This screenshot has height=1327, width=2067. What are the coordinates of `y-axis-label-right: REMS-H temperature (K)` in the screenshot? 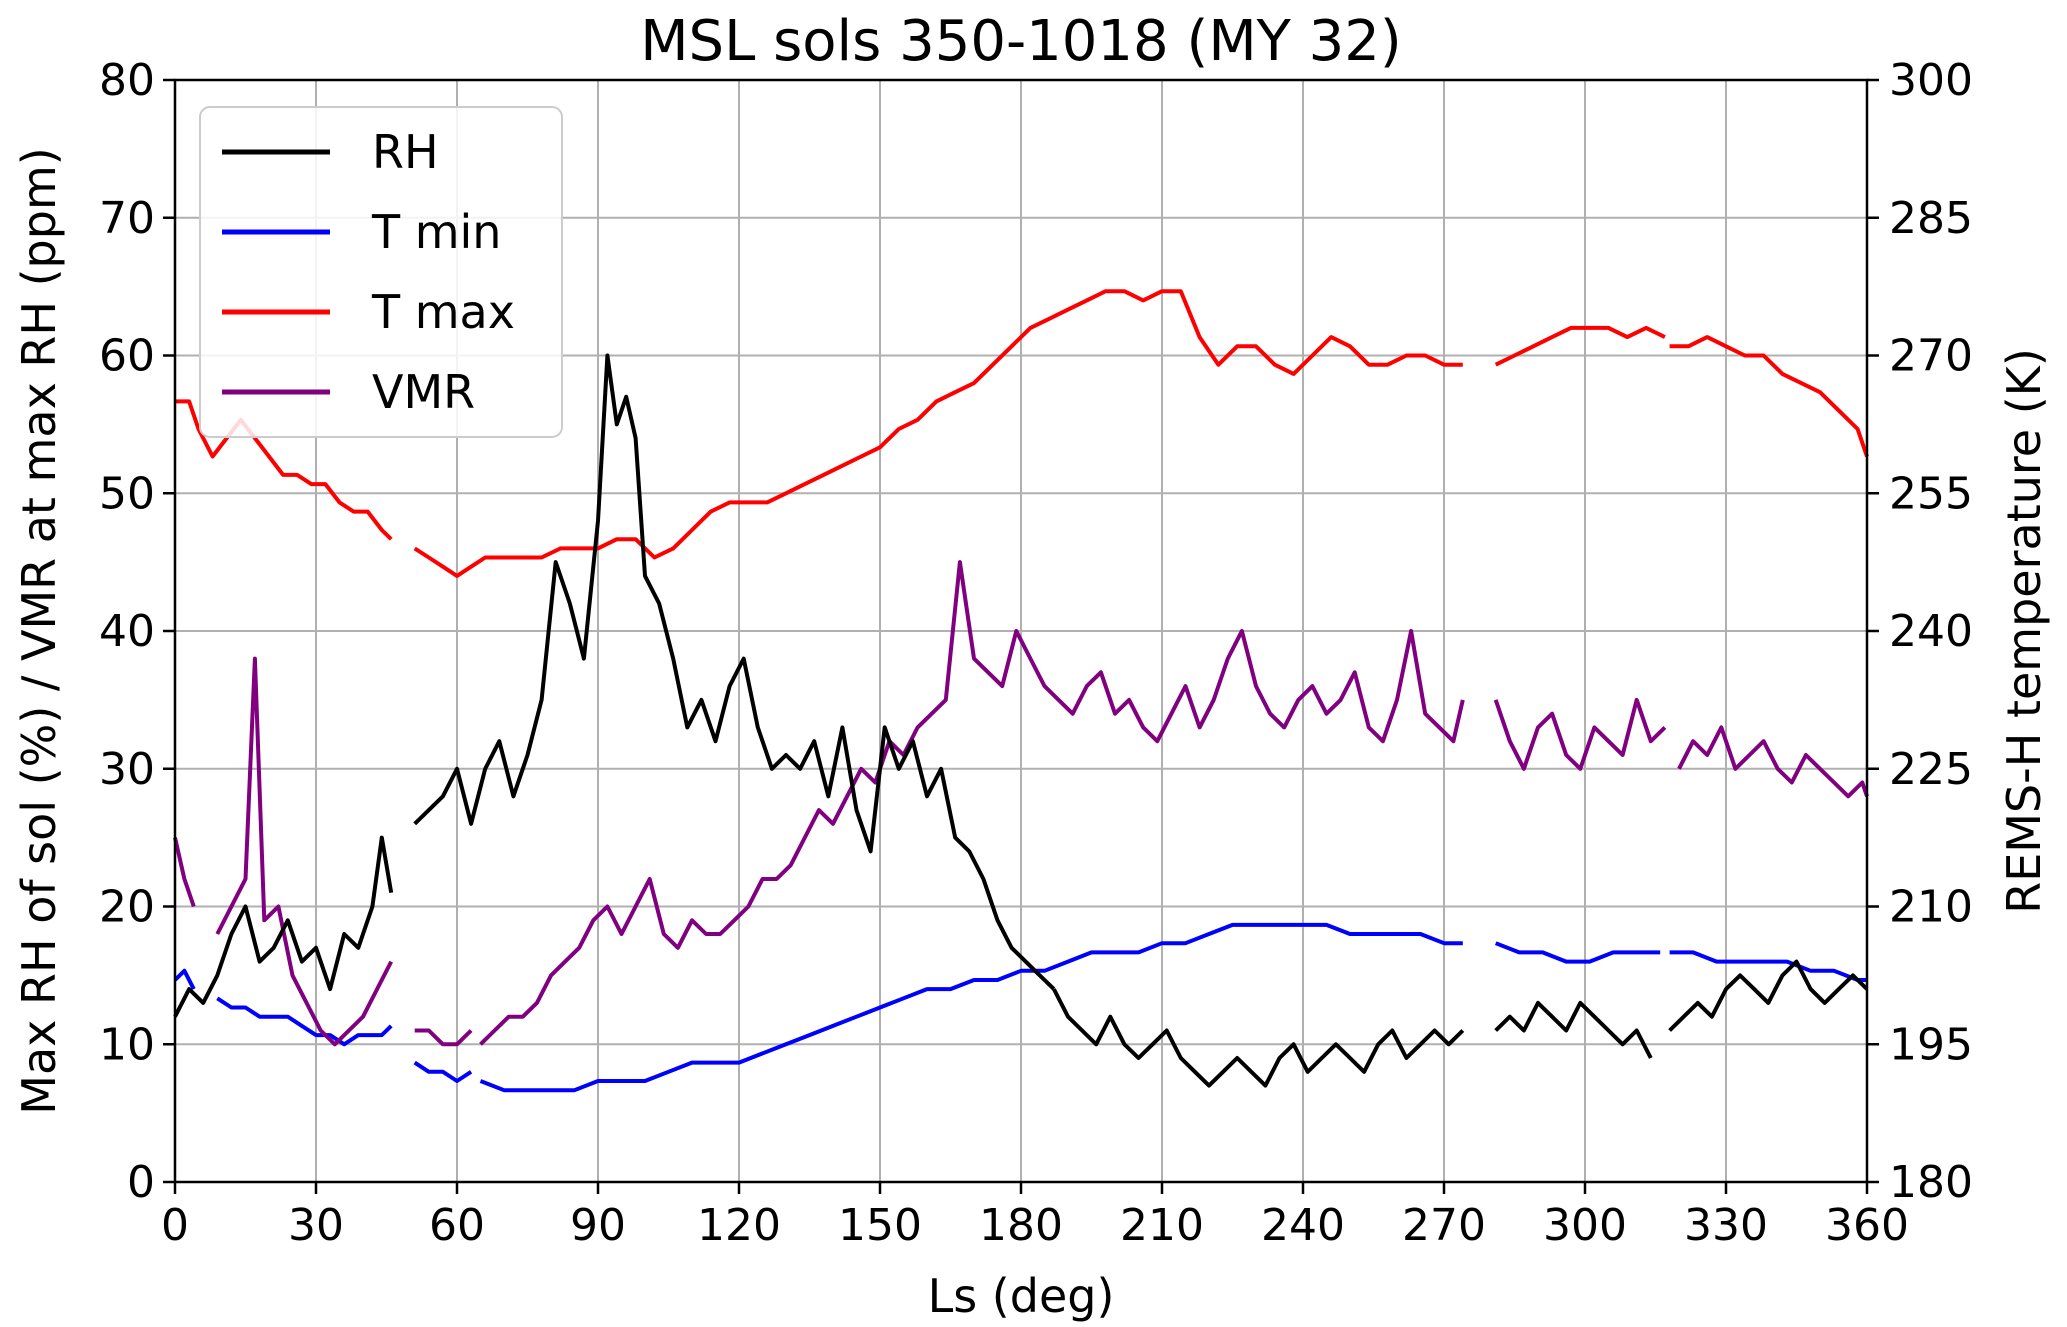 It's located at (2024, 631).